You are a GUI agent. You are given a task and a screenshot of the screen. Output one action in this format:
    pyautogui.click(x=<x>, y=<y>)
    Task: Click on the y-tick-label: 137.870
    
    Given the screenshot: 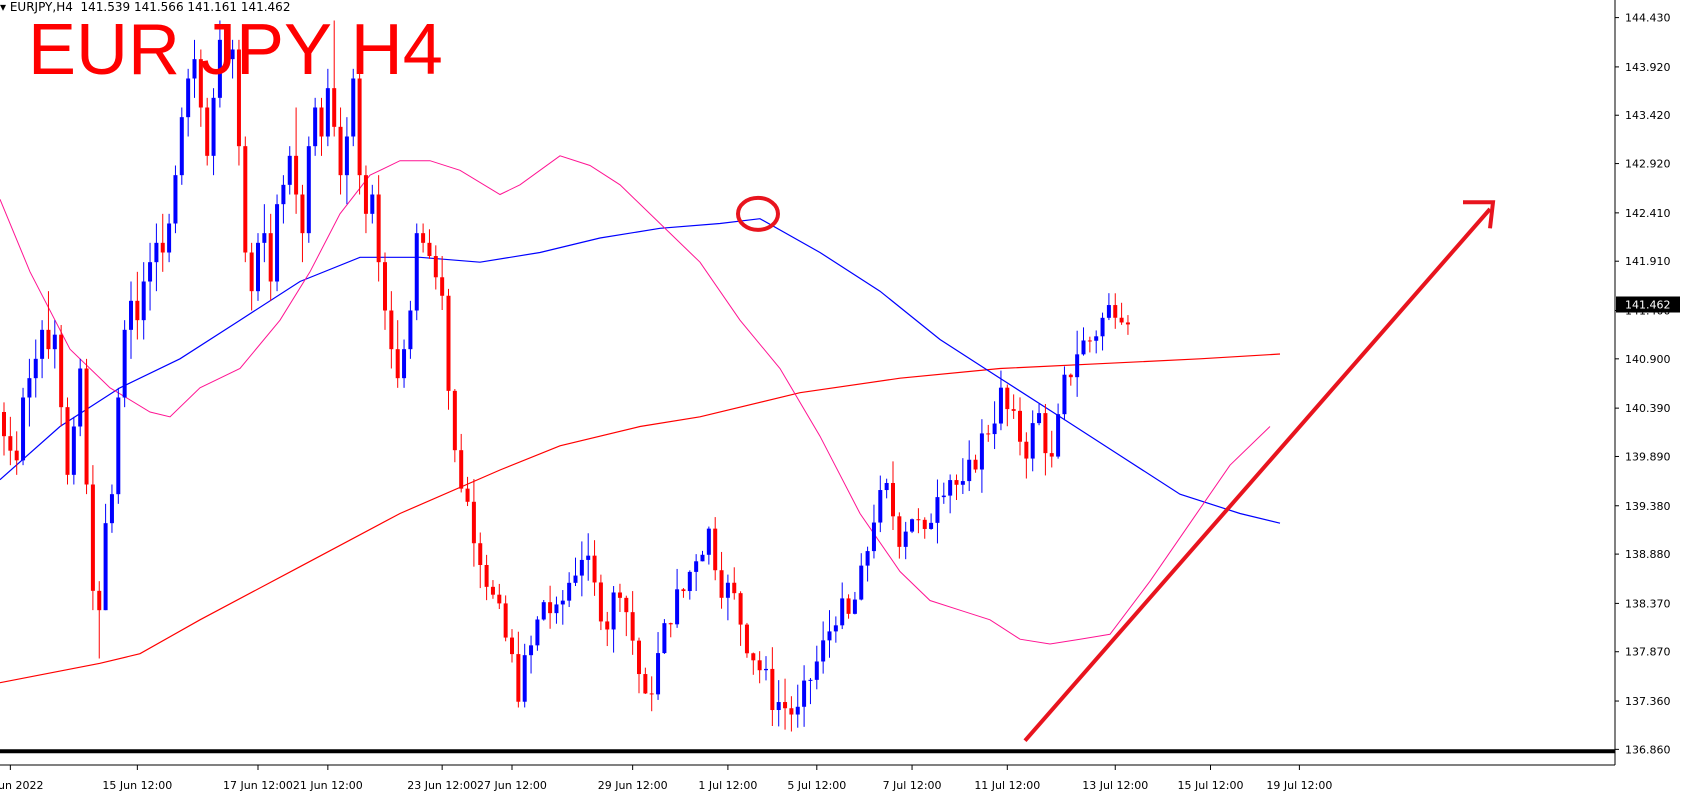 What is the action you would take?
    pyautogui.click(x=1648, y=652)
    